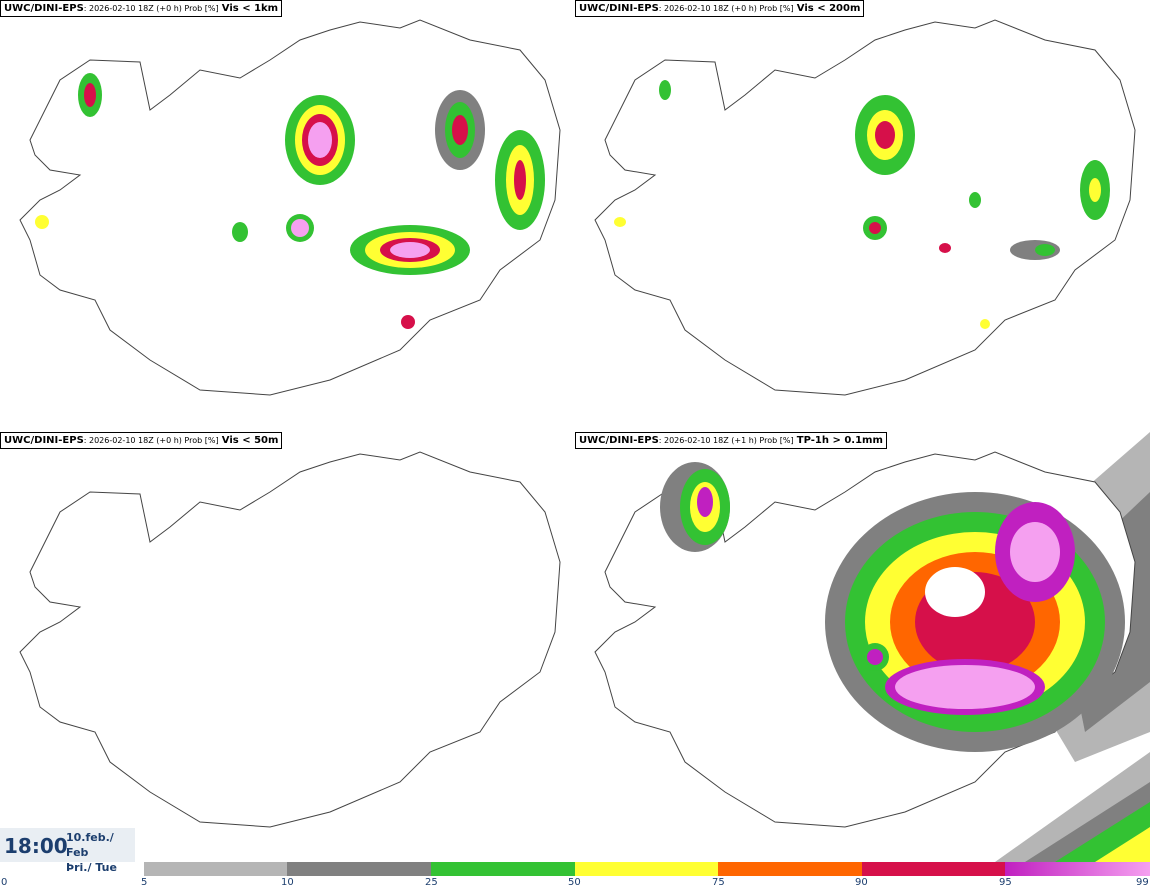  What do you see at coordinates (36, 846) in the screenshot?
I see `valid-time-clock: 18:00` at bounding box center [36, 846].